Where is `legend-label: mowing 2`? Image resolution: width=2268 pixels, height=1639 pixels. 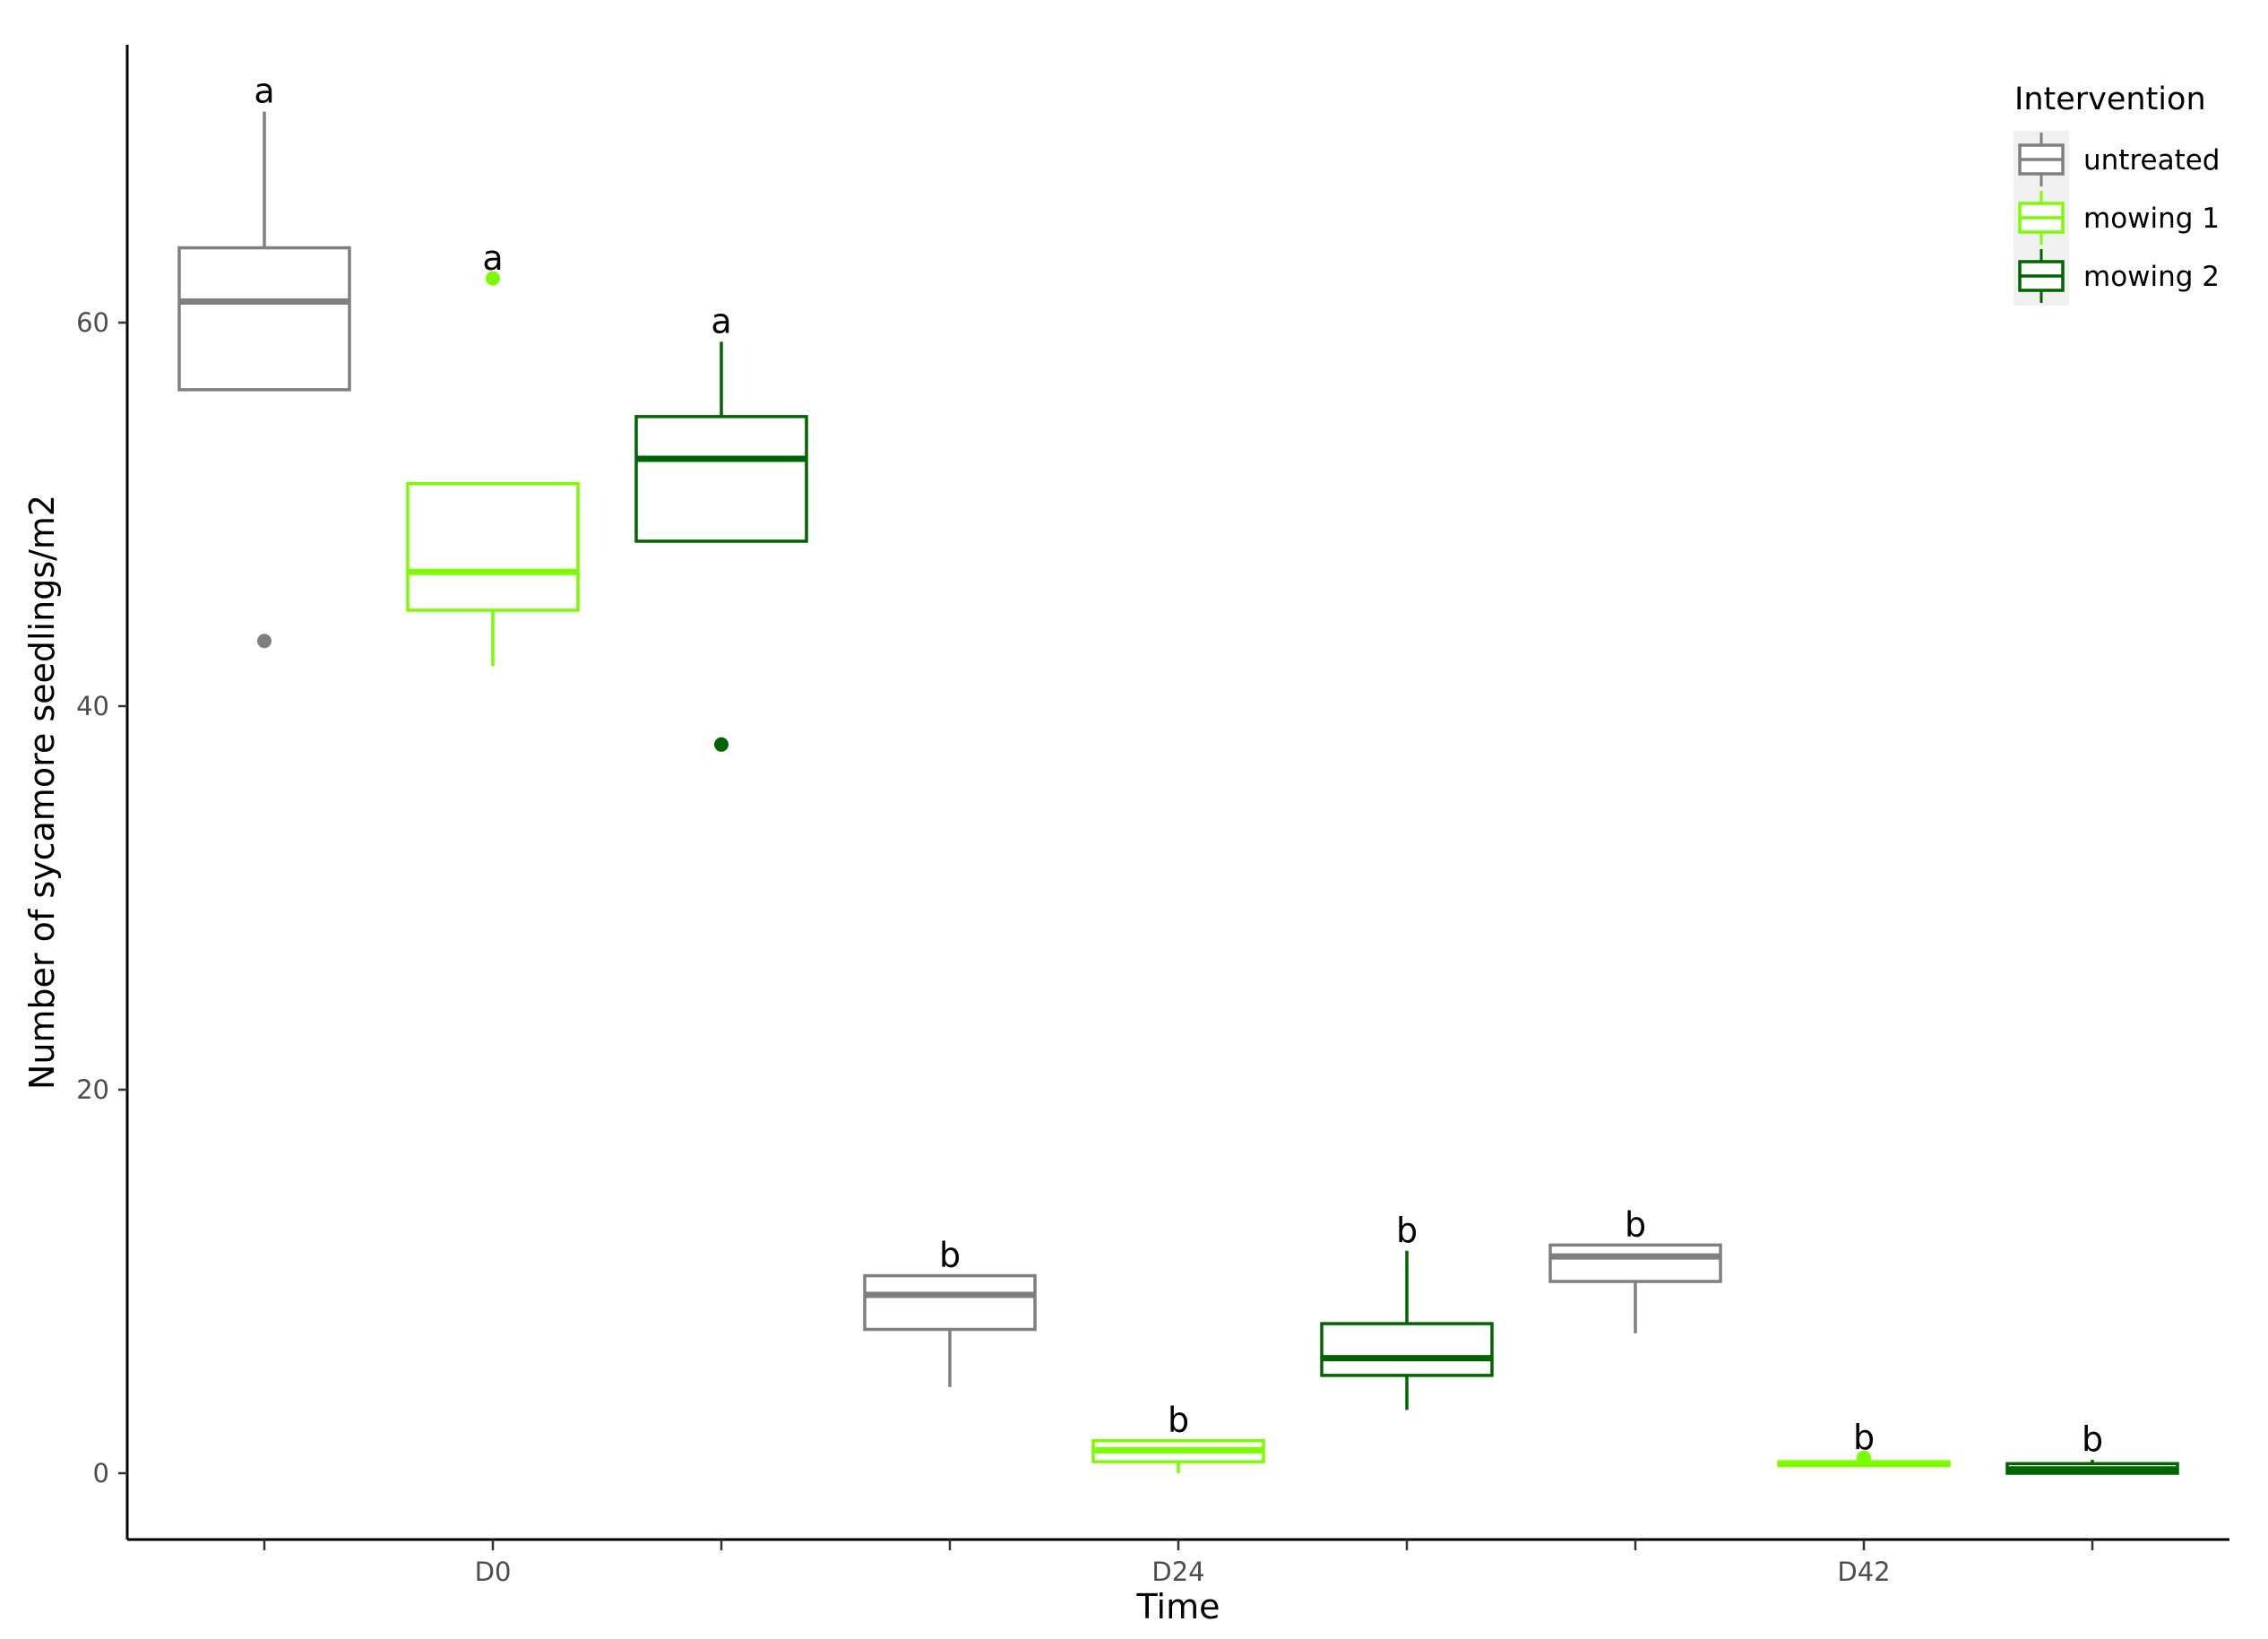 legend-label: mowing 2 is located at coordinates (2151, 277).